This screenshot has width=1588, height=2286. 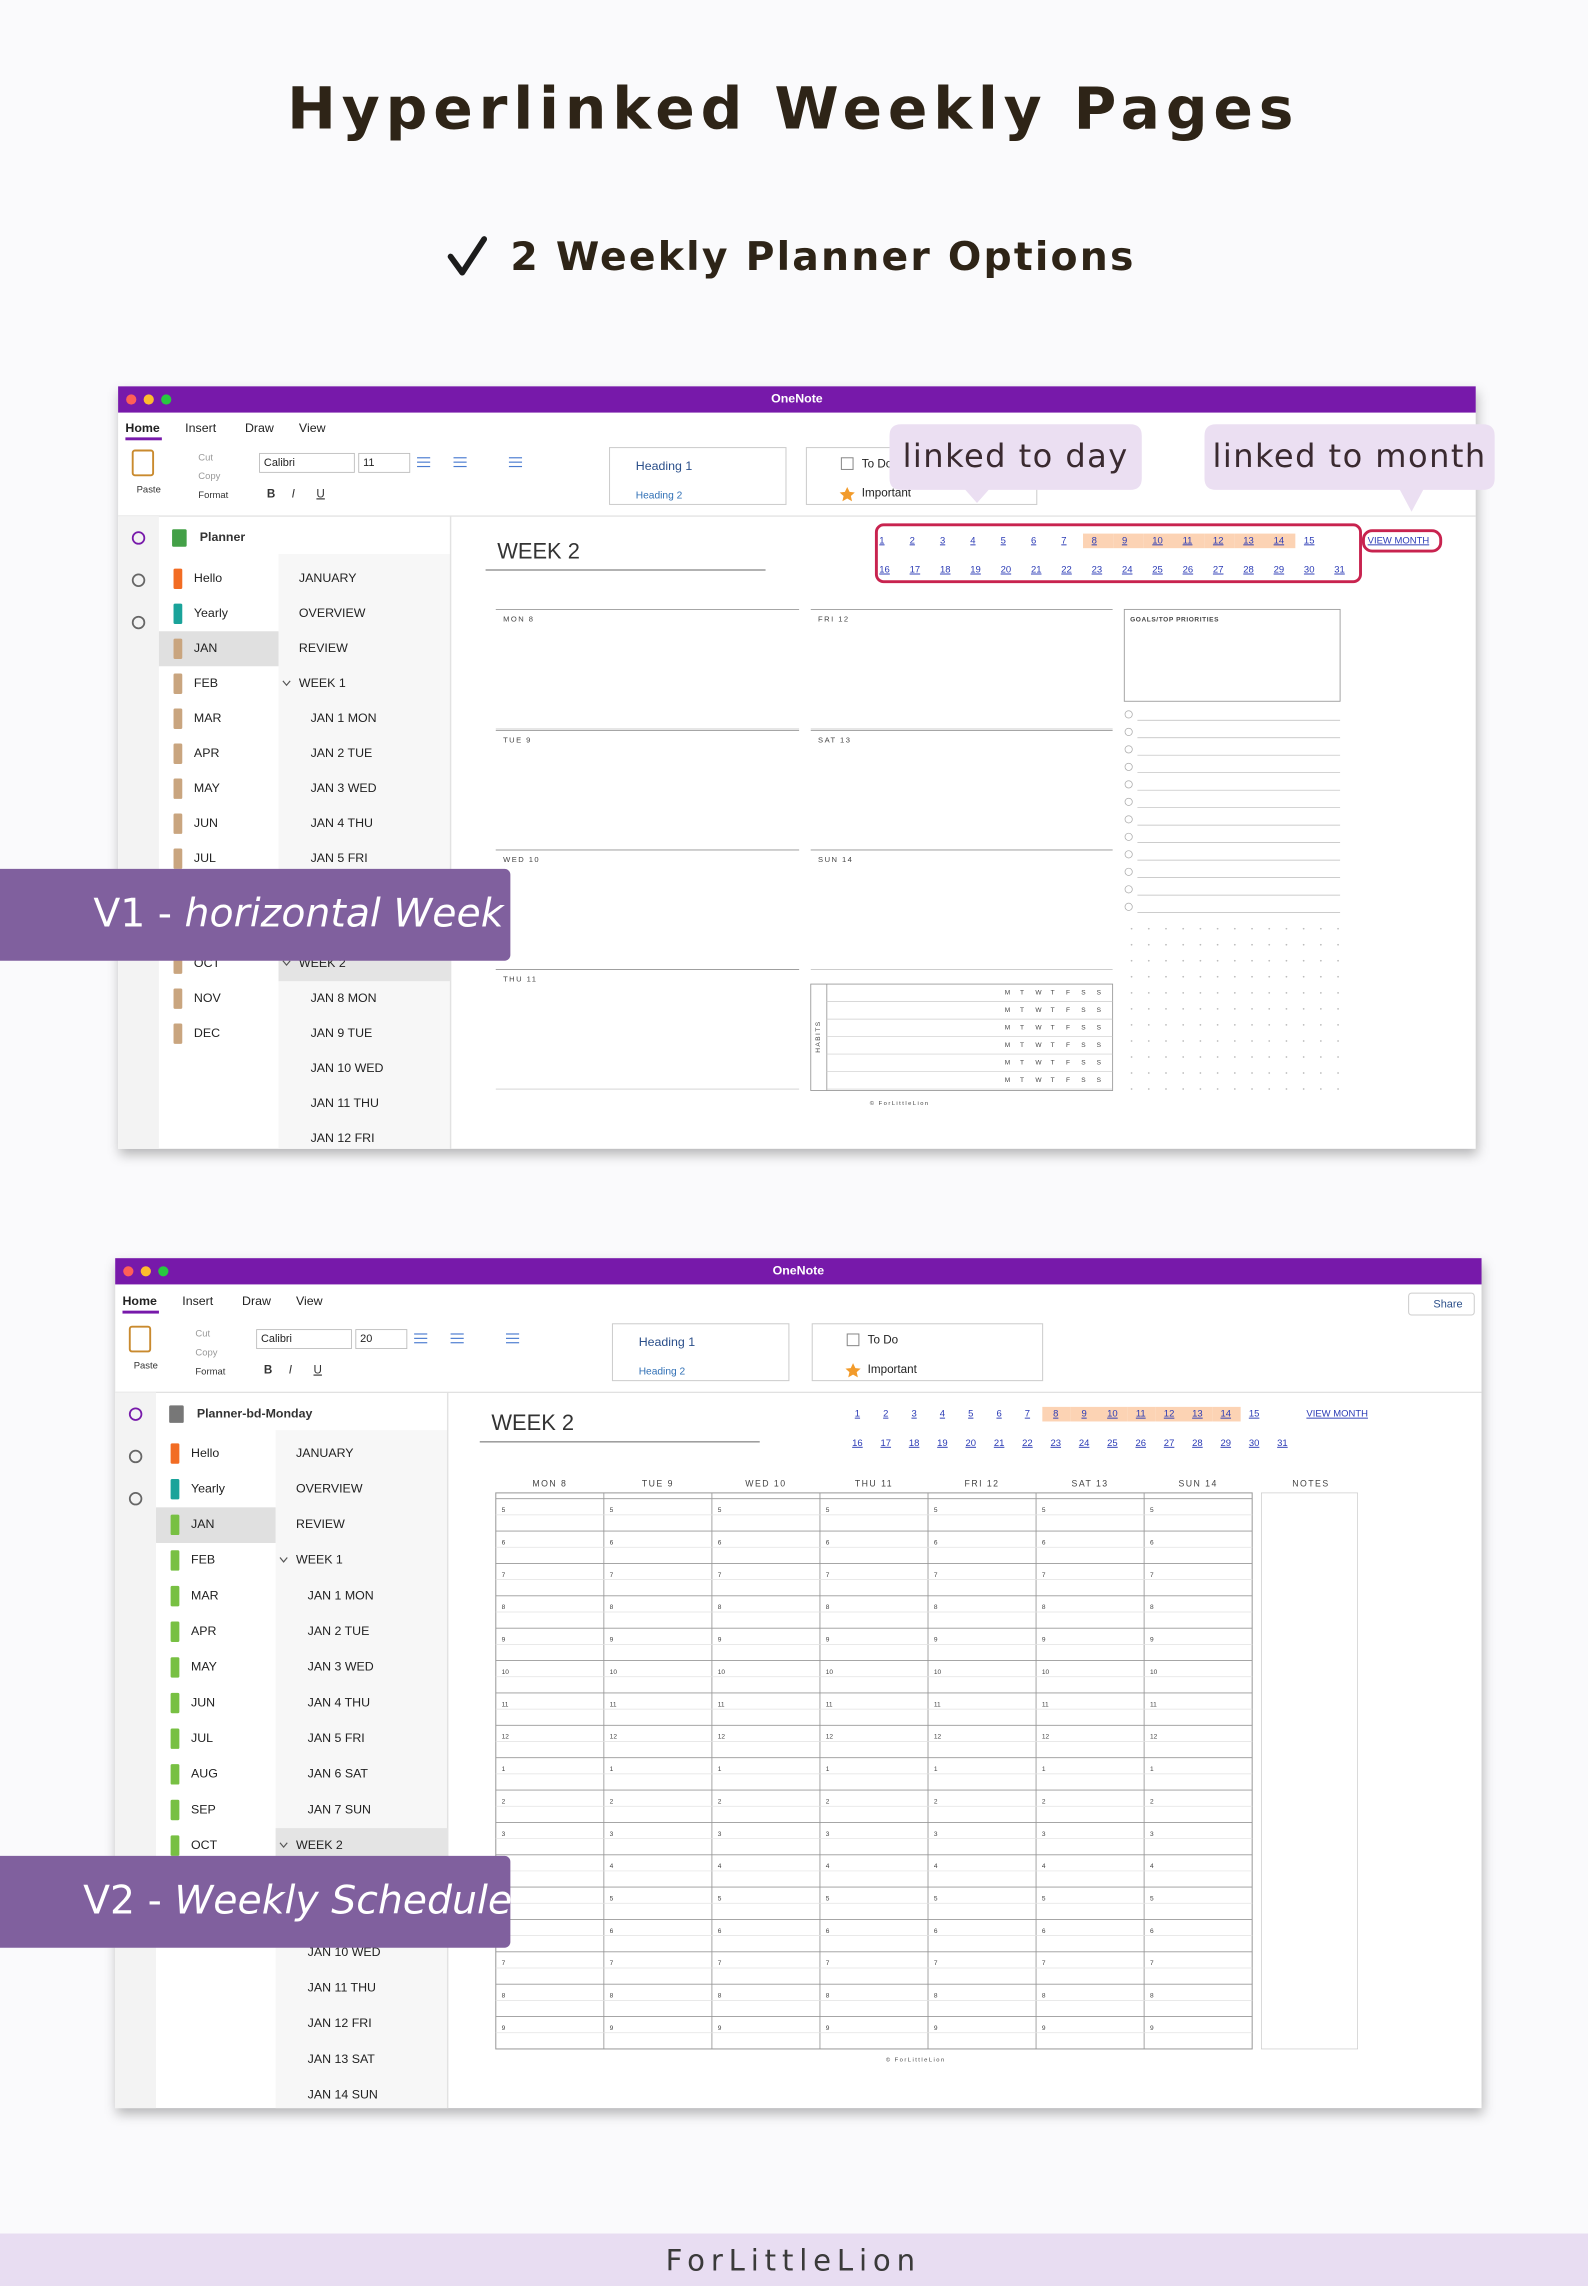 I want to click on day-link: 6, so click(x=998, y=1414).